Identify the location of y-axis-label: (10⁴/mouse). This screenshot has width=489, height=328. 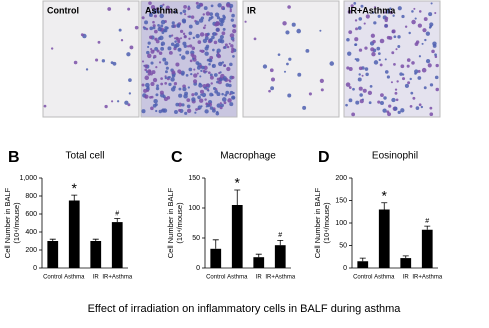
(16, 223).